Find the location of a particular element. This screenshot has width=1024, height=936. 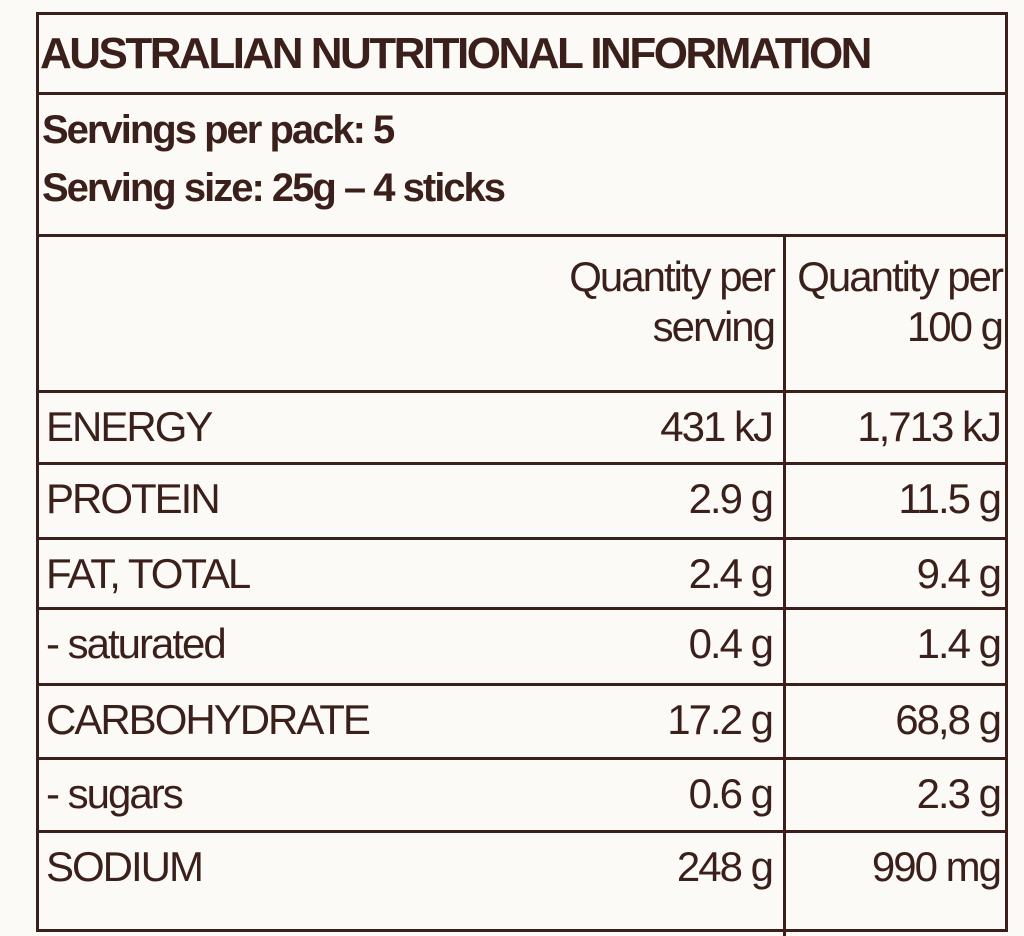

servings-divider is located at coordinates (522, 236).